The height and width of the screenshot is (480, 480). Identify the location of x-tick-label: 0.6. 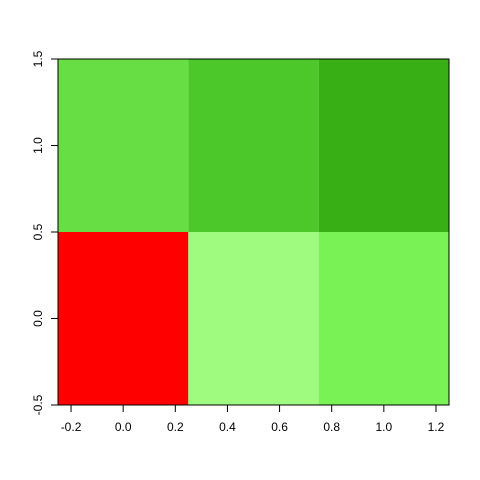
(279, 427).